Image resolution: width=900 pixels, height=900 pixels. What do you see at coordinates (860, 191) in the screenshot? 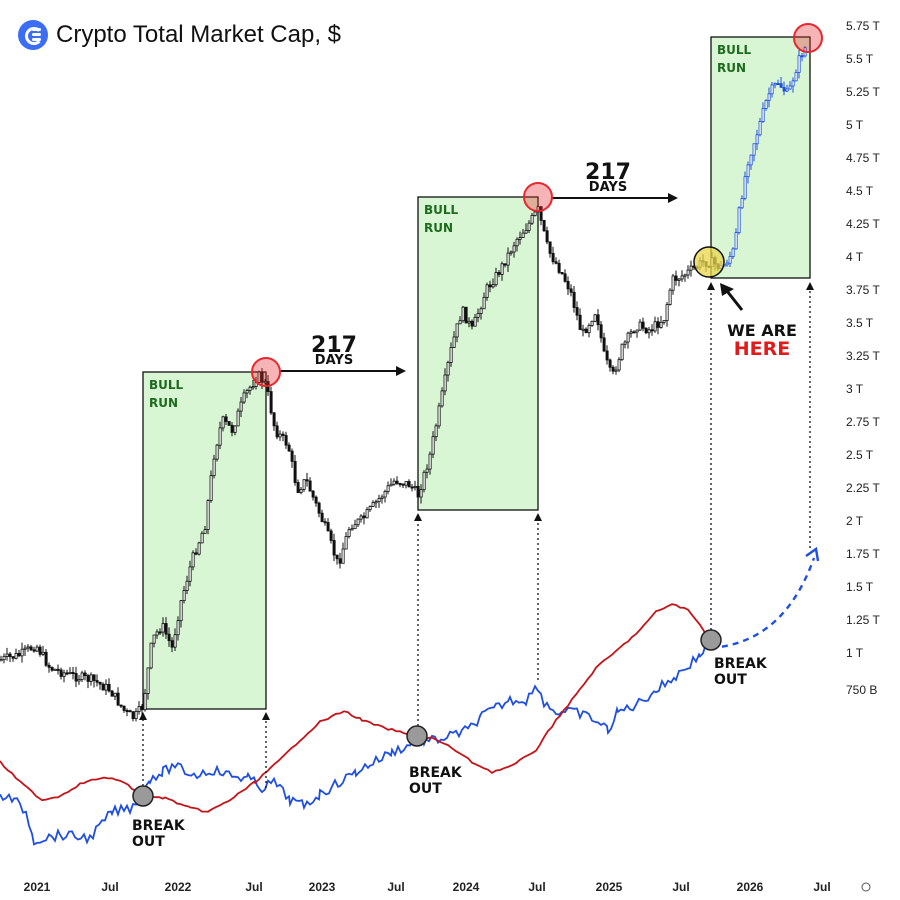
I see `y-tick-label: 4.5 T` at bounding box center [860, 191].